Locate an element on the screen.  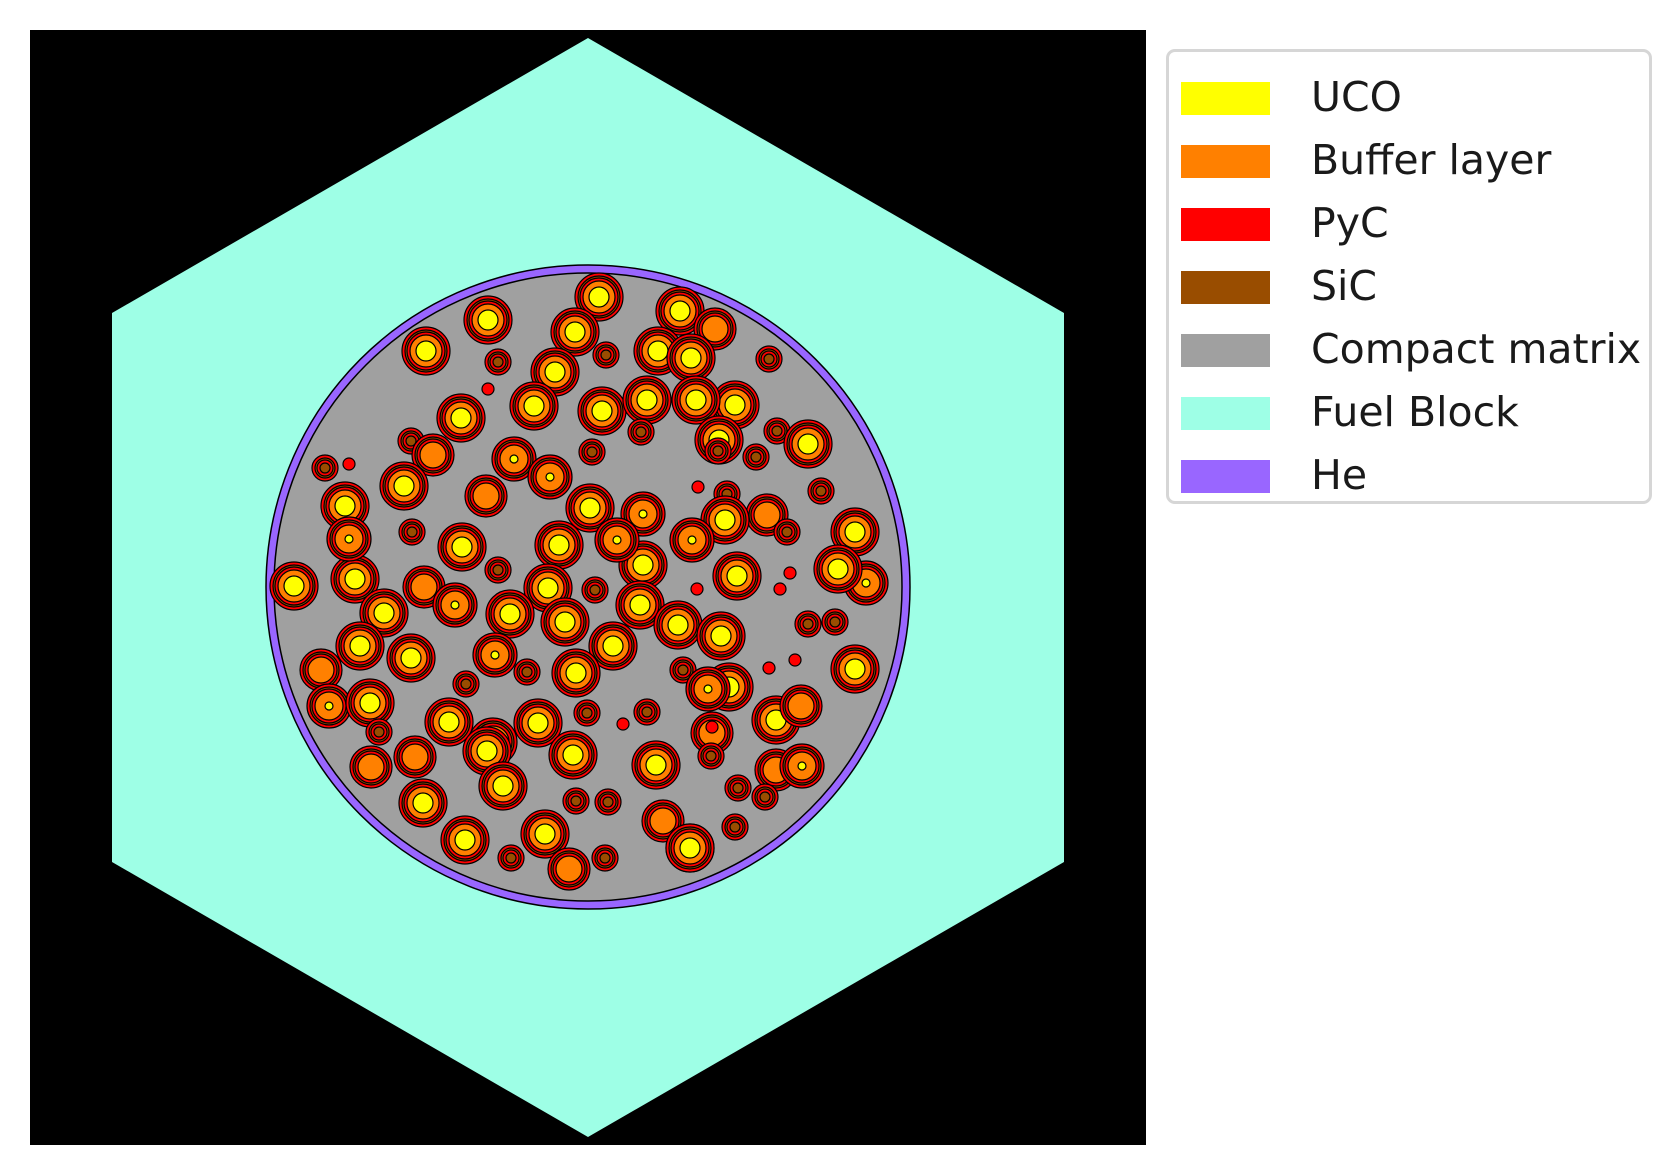
legend-item-pyc: PyC is located at coordinates (1411, 219).